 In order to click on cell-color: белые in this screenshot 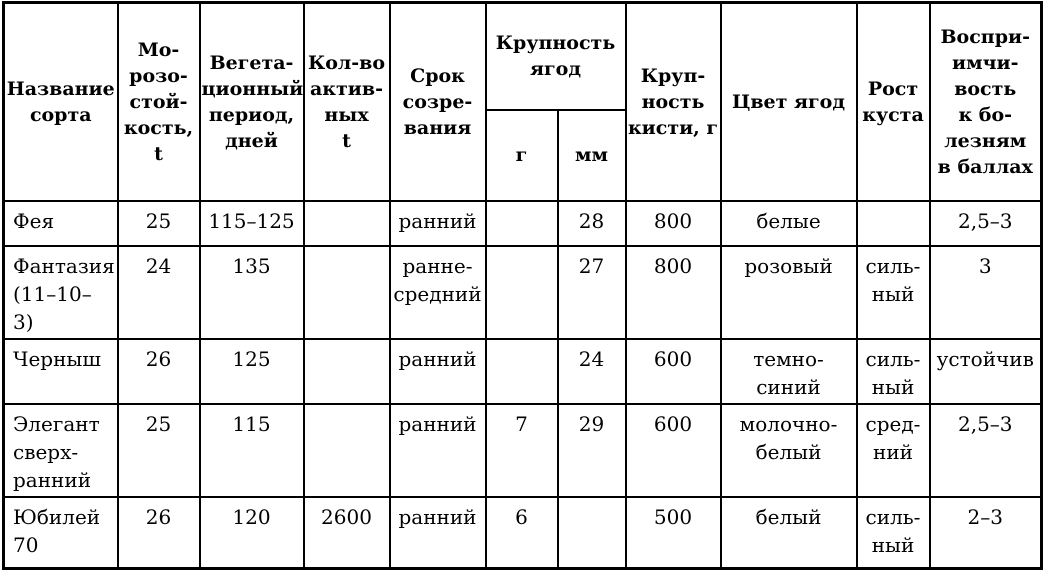, I will do `click(788, 223)`.